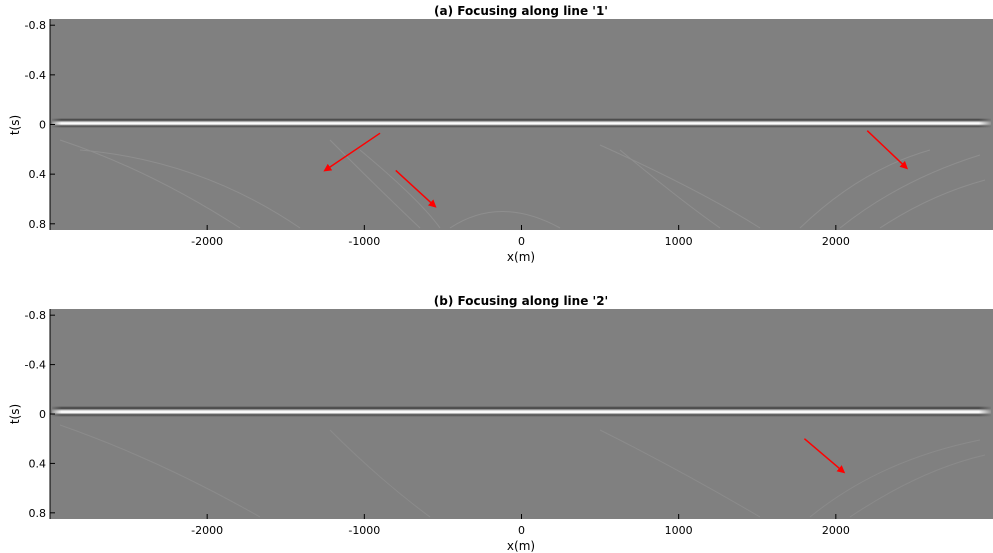 This screenshot has width=993, height=553. What do you see at coordinates (35, 365) in the screenshot?
I see `panel-b-y-tick-label: -0.4` at bounding box center [35, 365].